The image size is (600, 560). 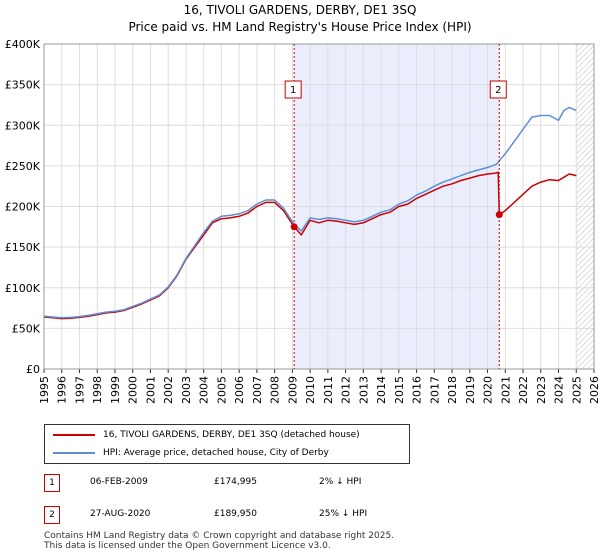 What do you see at coordinates (328, 390) in the screenshot?
I see `x-tick-label: 2011` at bounding box center [328, 390].